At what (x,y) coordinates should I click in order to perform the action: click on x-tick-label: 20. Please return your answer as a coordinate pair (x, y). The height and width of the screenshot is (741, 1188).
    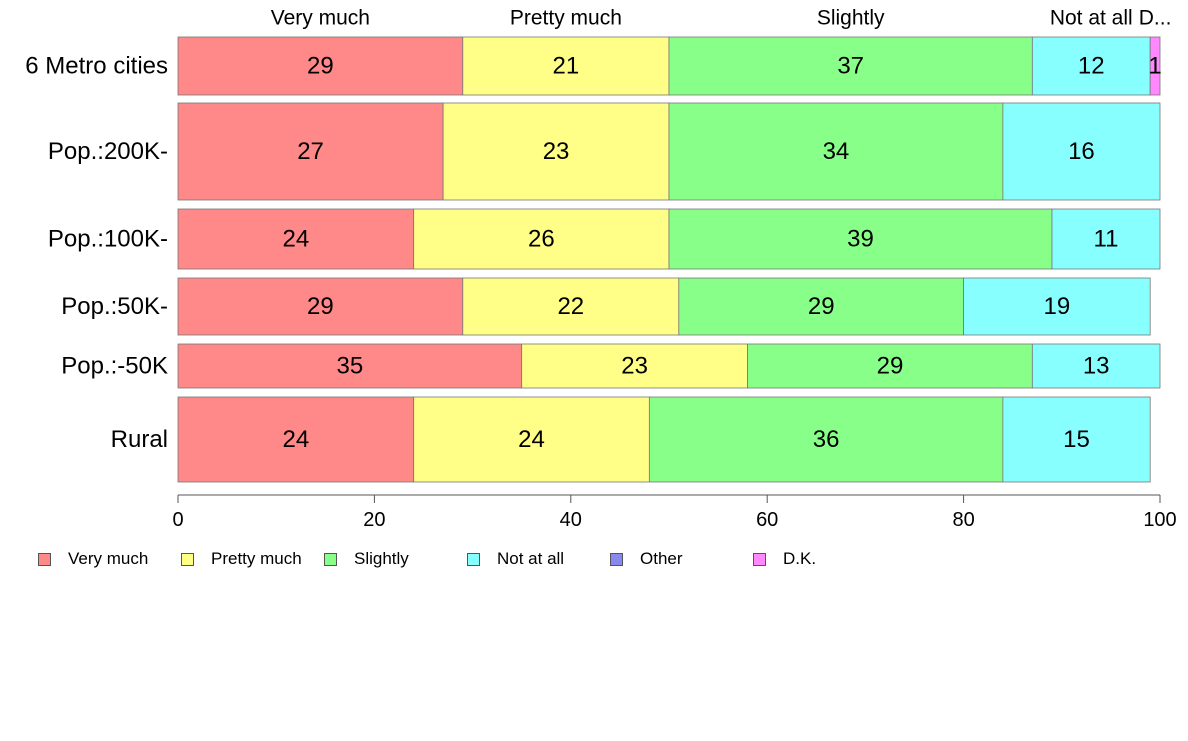
    Looking at the image, I should click on (374, 520).